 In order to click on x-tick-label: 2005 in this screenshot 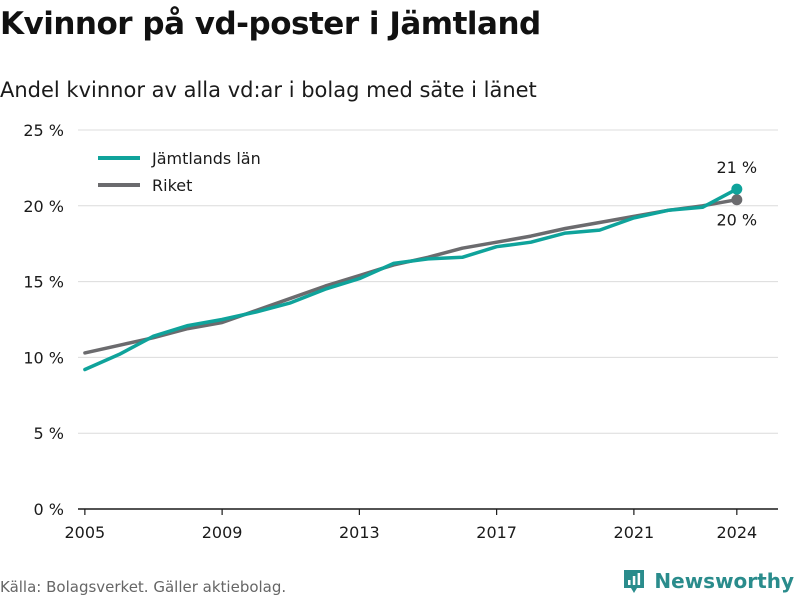, I will do `click(85, 532)`.